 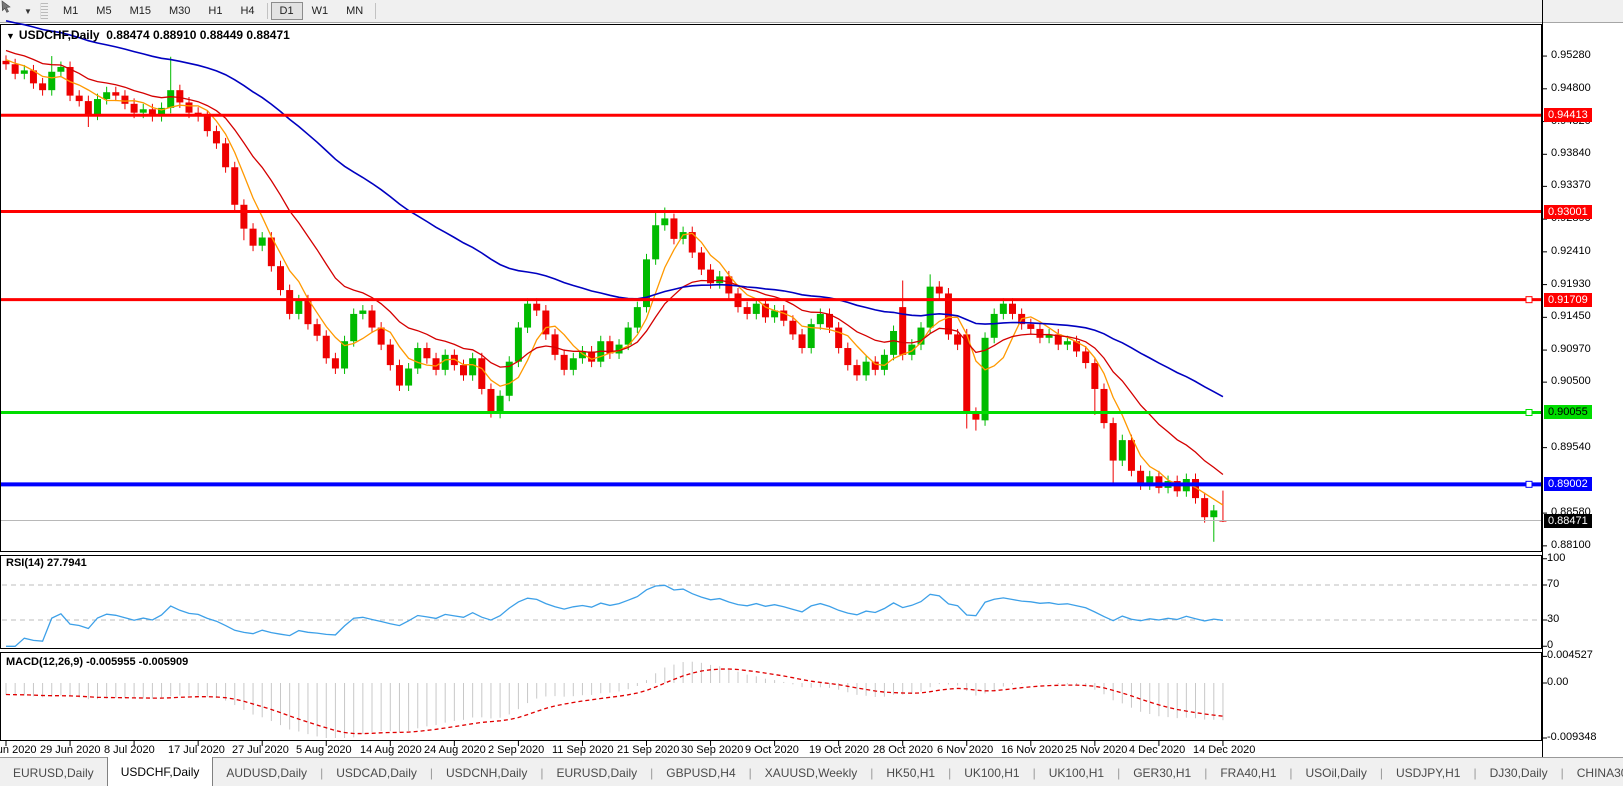 I want to click on date-axis-label: 28 Oct 2020, so click(x=903, y=750).